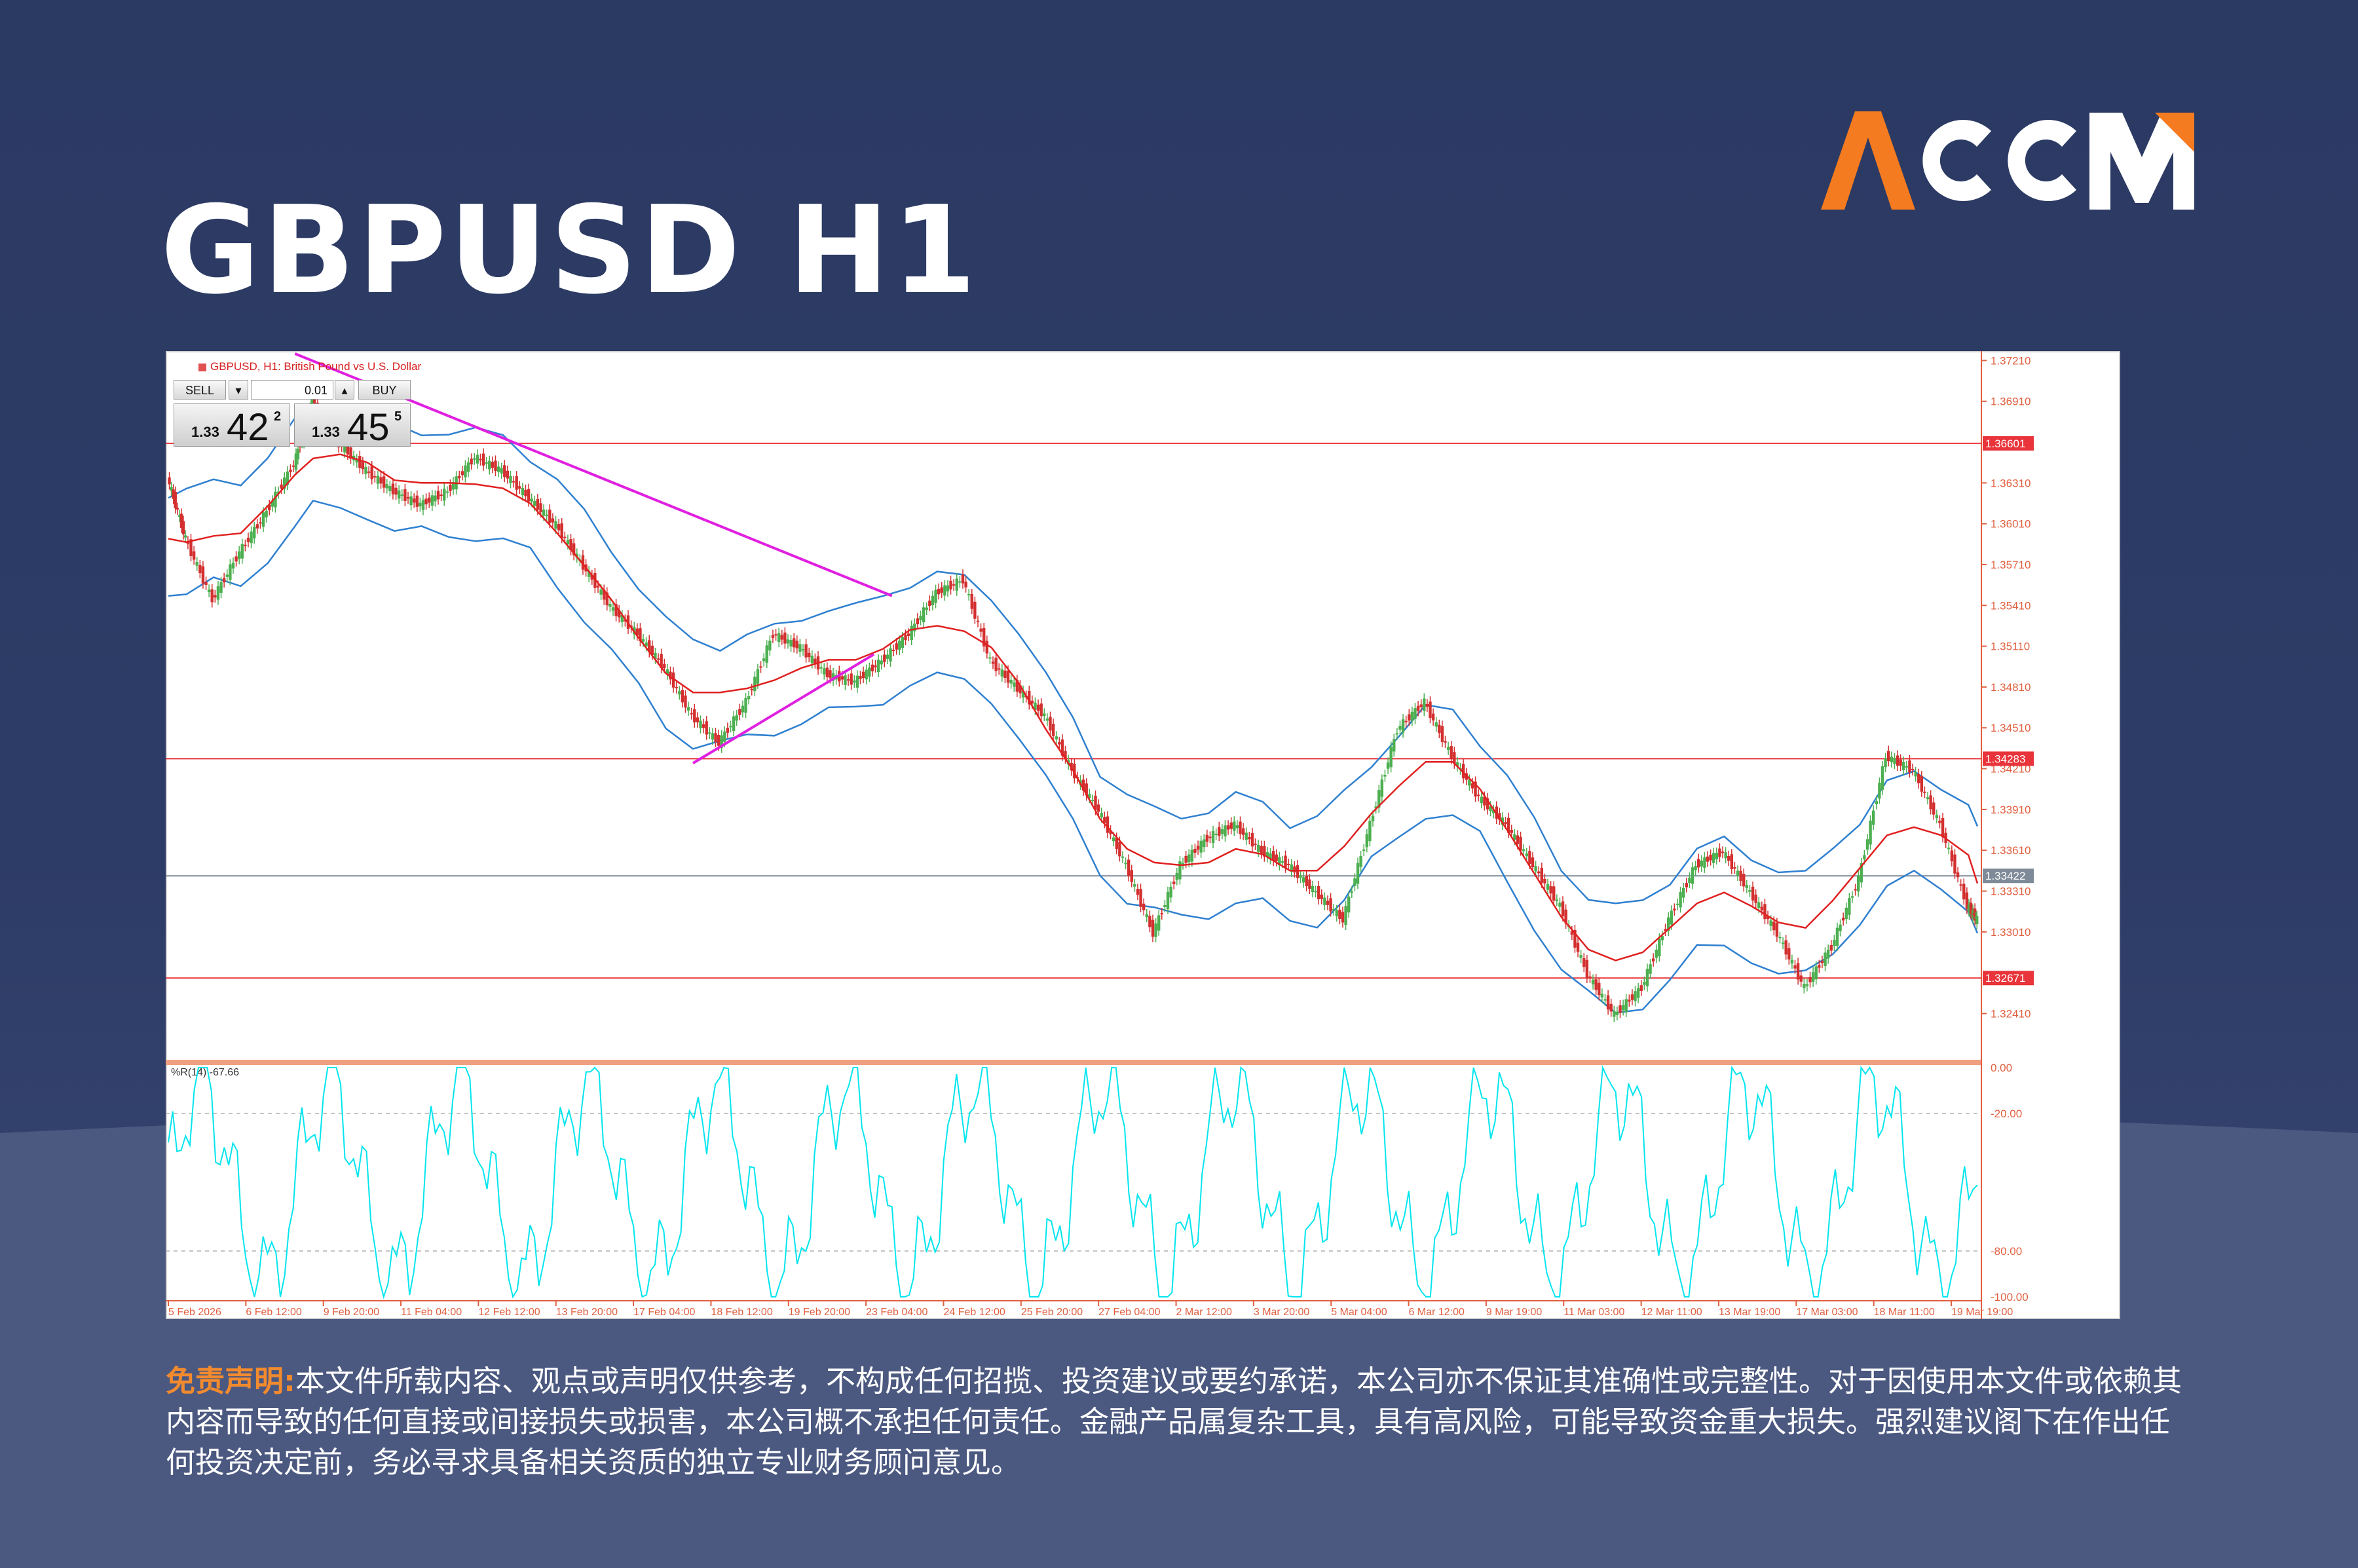  I want to click on buy-price-pips: 45, so click(368, 427).